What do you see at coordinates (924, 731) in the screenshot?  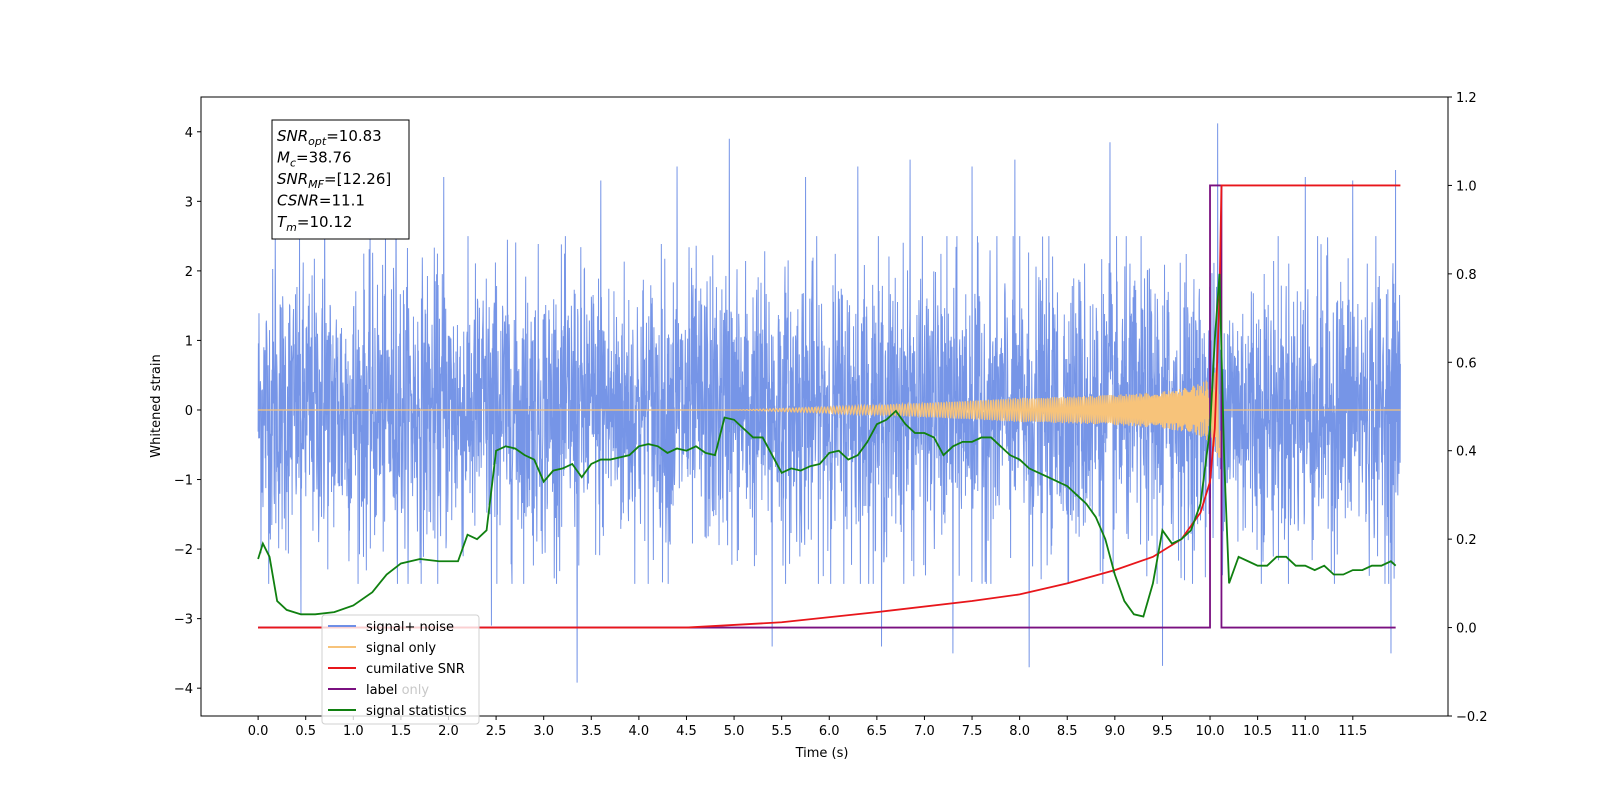 I see `x-tick-label: 7.0` at bounding box center [924, 731].